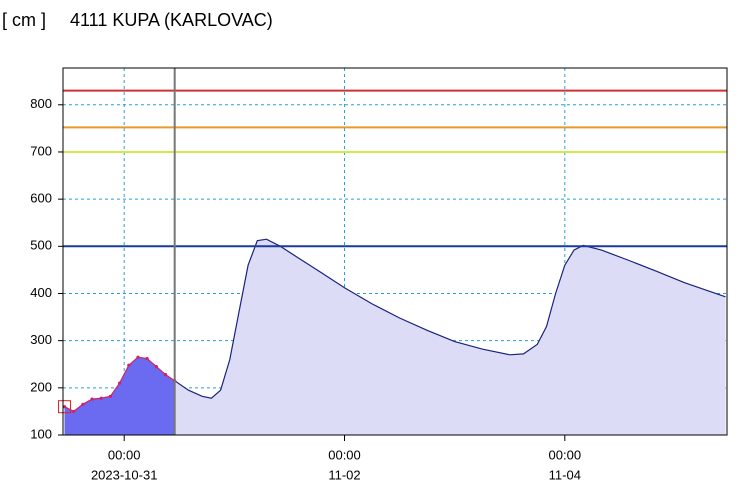  What do you see at coordinates (41, 433) in the screenshot?
I see `y-tick-label: 100` at bounding box center [41, 433].